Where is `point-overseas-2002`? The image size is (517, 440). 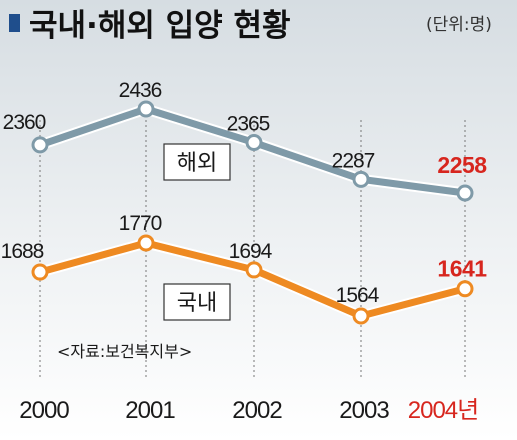 point-overseas-2002 is located at coordinates (254, 143).